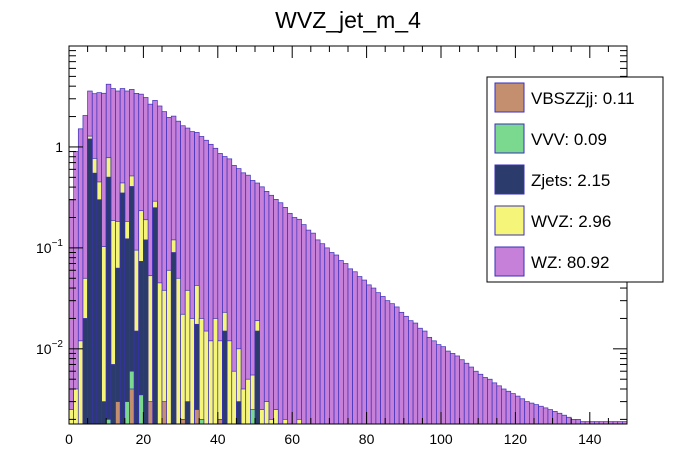 The image size is (696, 472). What do you see at coordinates (583, 98) in the screenshot?
I see `legend-label-vbszzjj: VBSZZjj: 0.11` at bounding box center [583, 98].